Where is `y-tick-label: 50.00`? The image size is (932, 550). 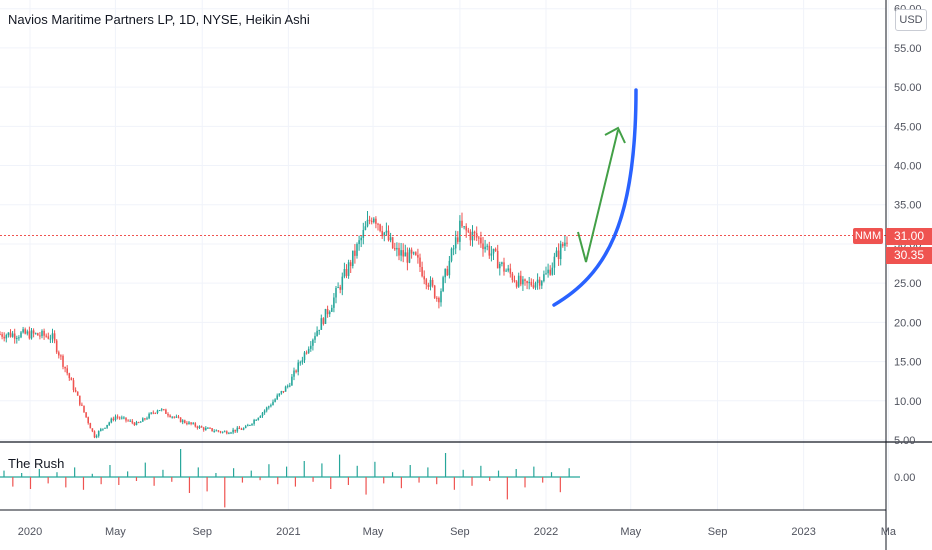 y-tick-label: 50.00 is located at coordinates (908, 88).